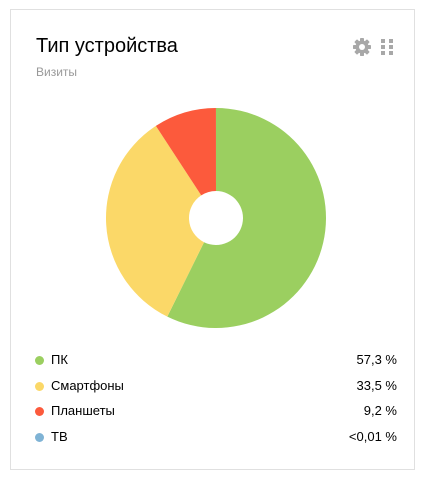  Describe the element at coordinates (83, 410) in the screenshot. I see `legend-label: Планшеты` at that location.